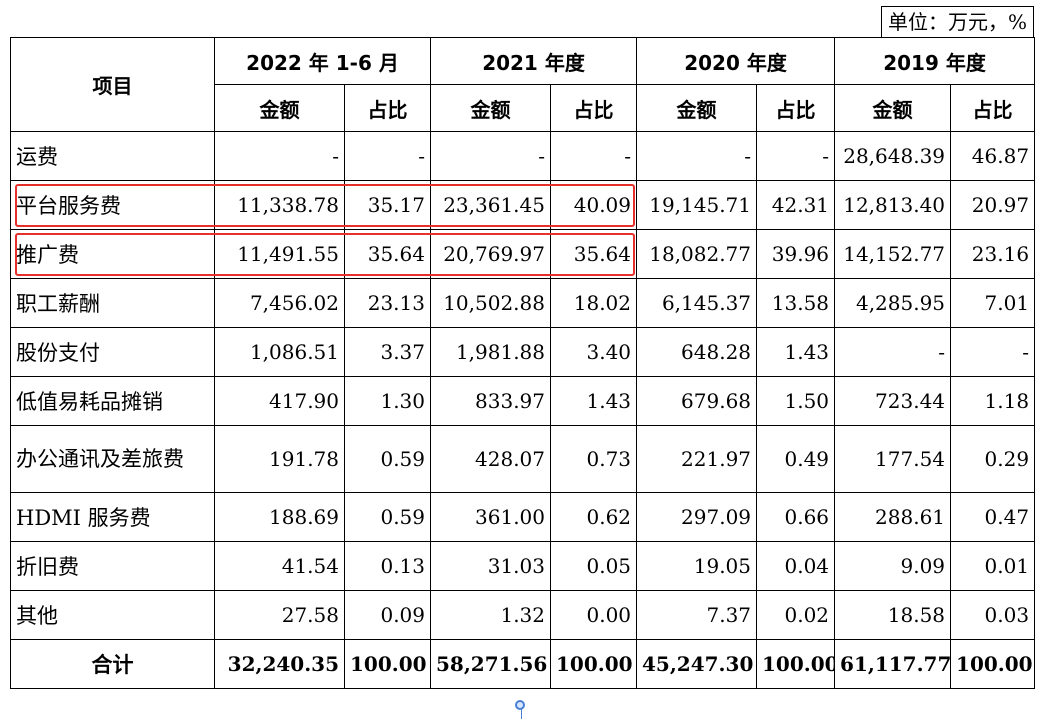 This screenshot has height=719, width=1046. Describe the element at coordinates (279, 401) in the screenshot. I see `amount-cell: 417.90` at that location.